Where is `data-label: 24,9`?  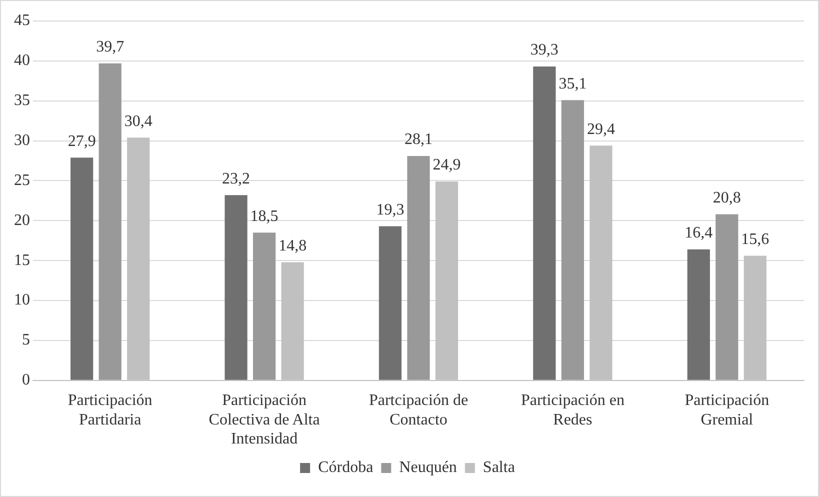 data-label: 24,9 is located at coordinates (446, 165).